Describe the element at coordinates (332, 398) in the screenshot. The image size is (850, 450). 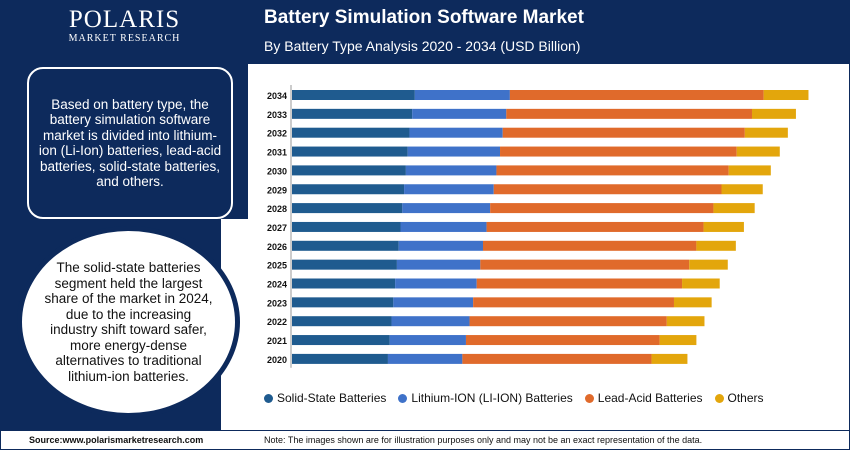
I see `legend-label: Solid-State Batteries` at that location.